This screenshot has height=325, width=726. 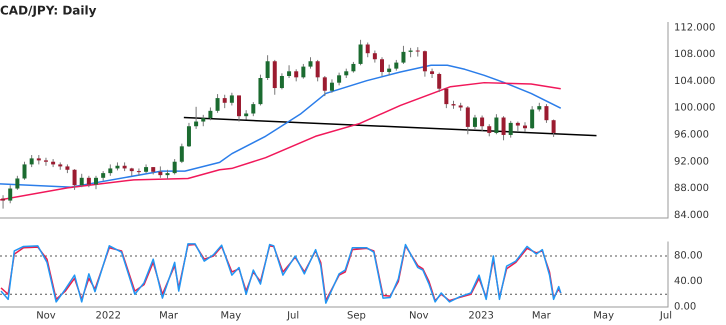 What do you see at coordinates (695, 108) in the screenshot?
I see `y-tick-label: 100.000` at bounding box center [695, 108].